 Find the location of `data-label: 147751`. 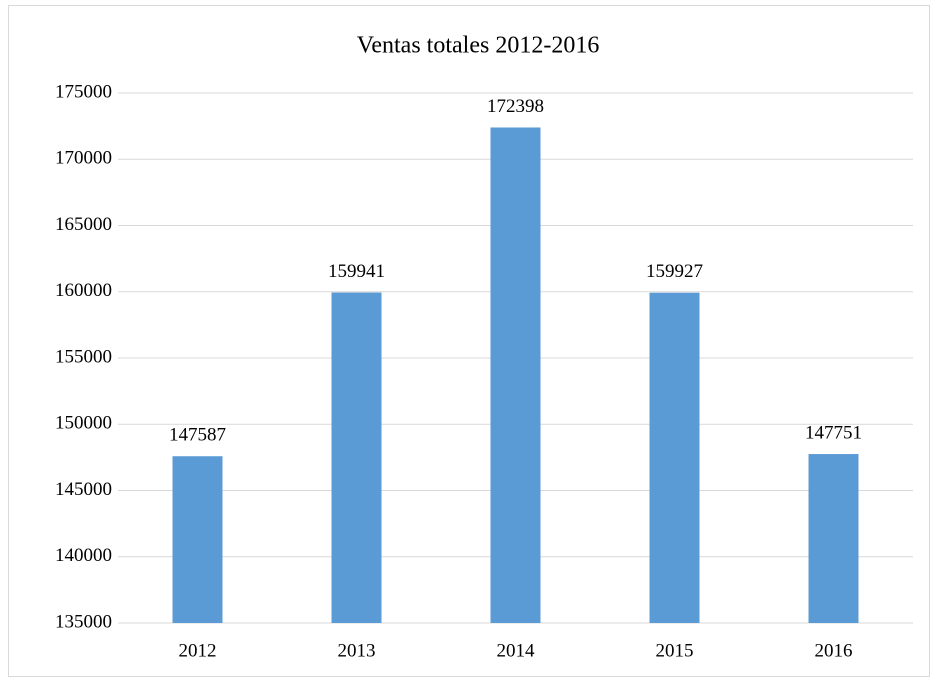

data-label: 147751 is located at coordinates (833, 432).